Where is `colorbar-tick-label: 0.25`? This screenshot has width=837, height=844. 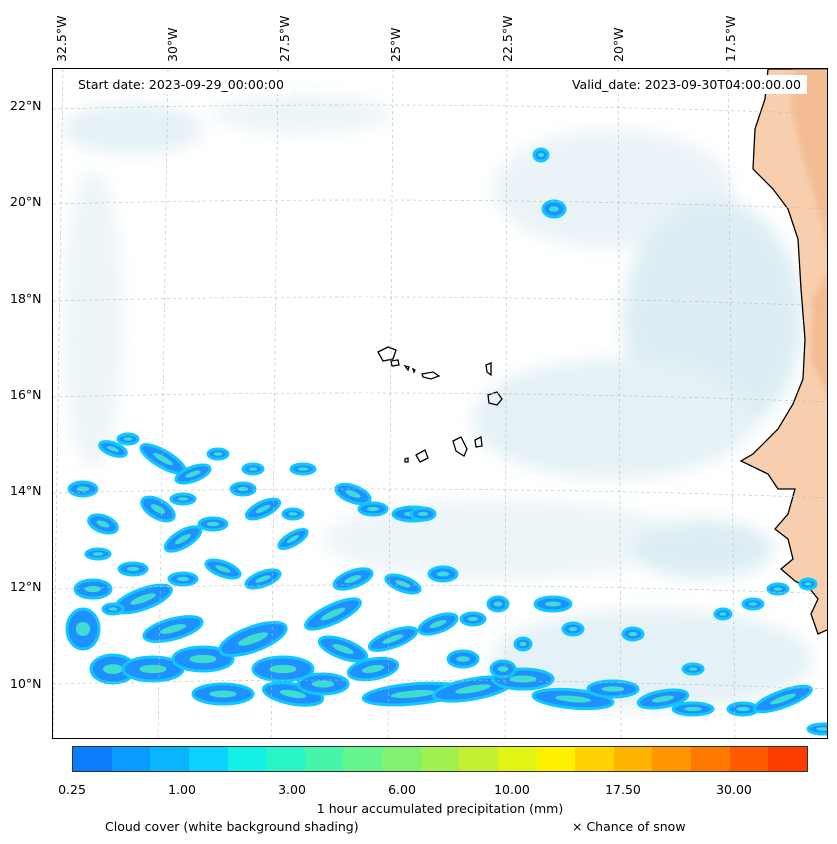
colorbar-tick-label: 0.25 is located at coordinates (72, 789).